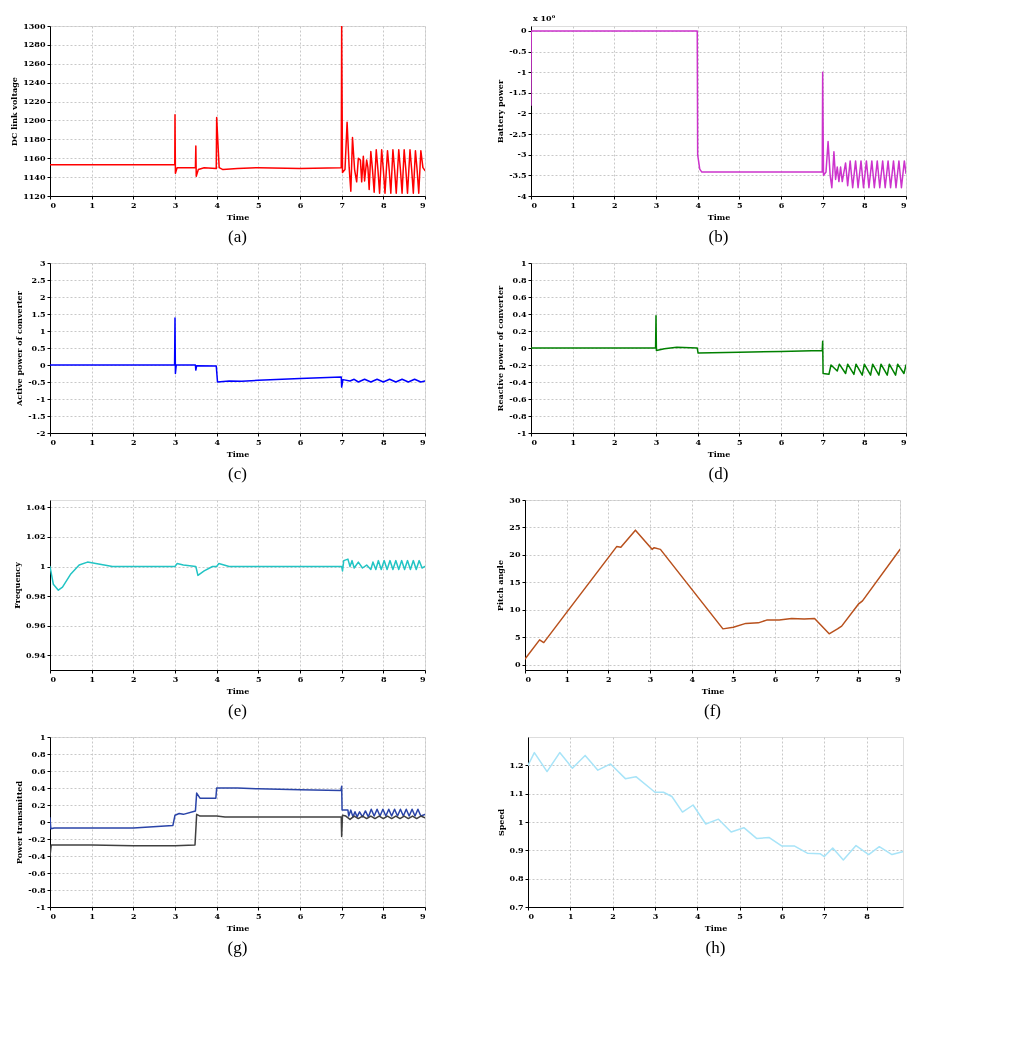 The image size is (1014, 1046). What do you see at coordinates (34, 82) in the screenshot?
I see `y-tick-label: 1240` at bounding box center [34, 82].